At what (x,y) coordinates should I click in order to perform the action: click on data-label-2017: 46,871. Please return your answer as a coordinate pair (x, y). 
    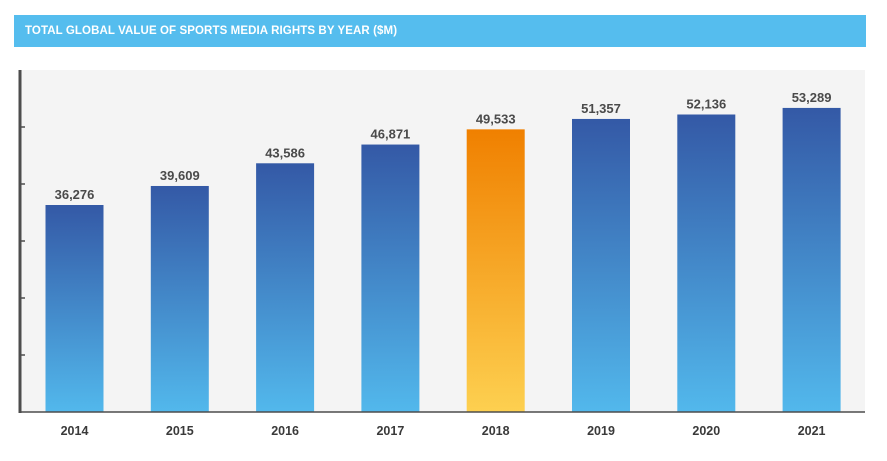
    Looking at the image, I should click on (391, 134).